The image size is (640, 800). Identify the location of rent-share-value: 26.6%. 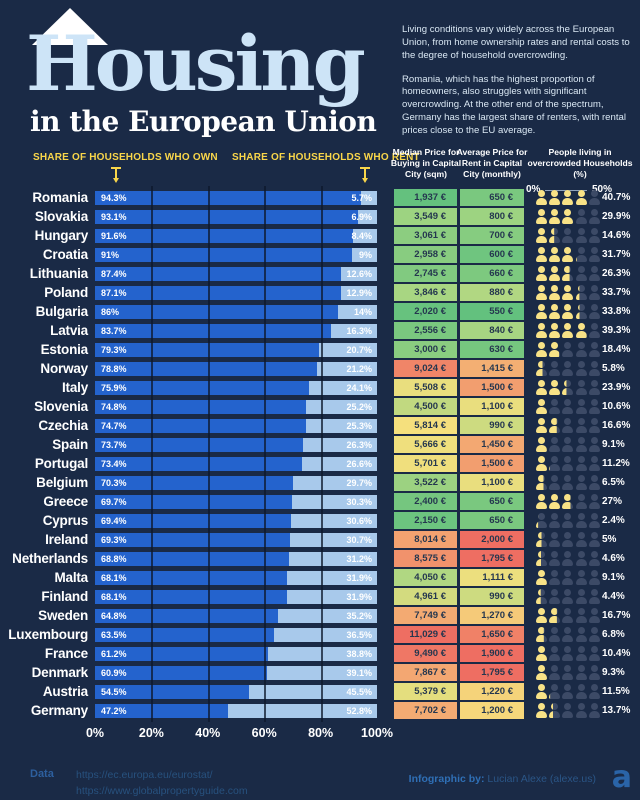
(359, 463).